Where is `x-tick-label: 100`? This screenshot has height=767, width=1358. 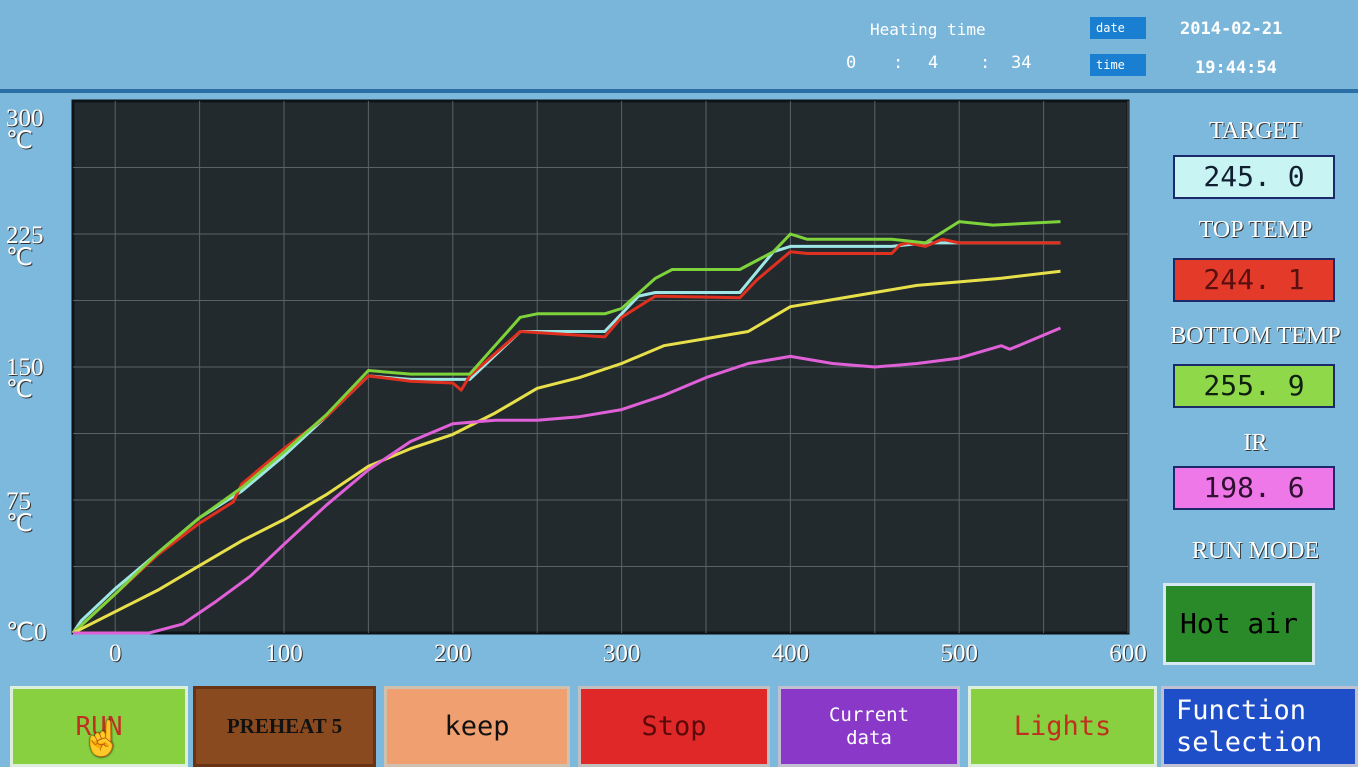
x-tick-label: 100 is located at coordinates (284, 653).